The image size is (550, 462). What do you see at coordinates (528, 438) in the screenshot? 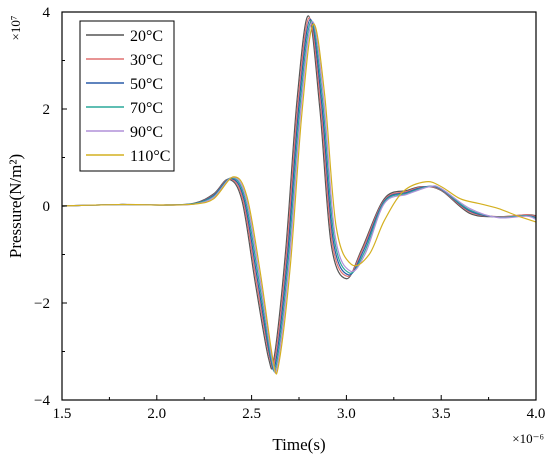
I see `x-axis-multiplier: ×10⁻⁶` at bounding box center [528, 438].